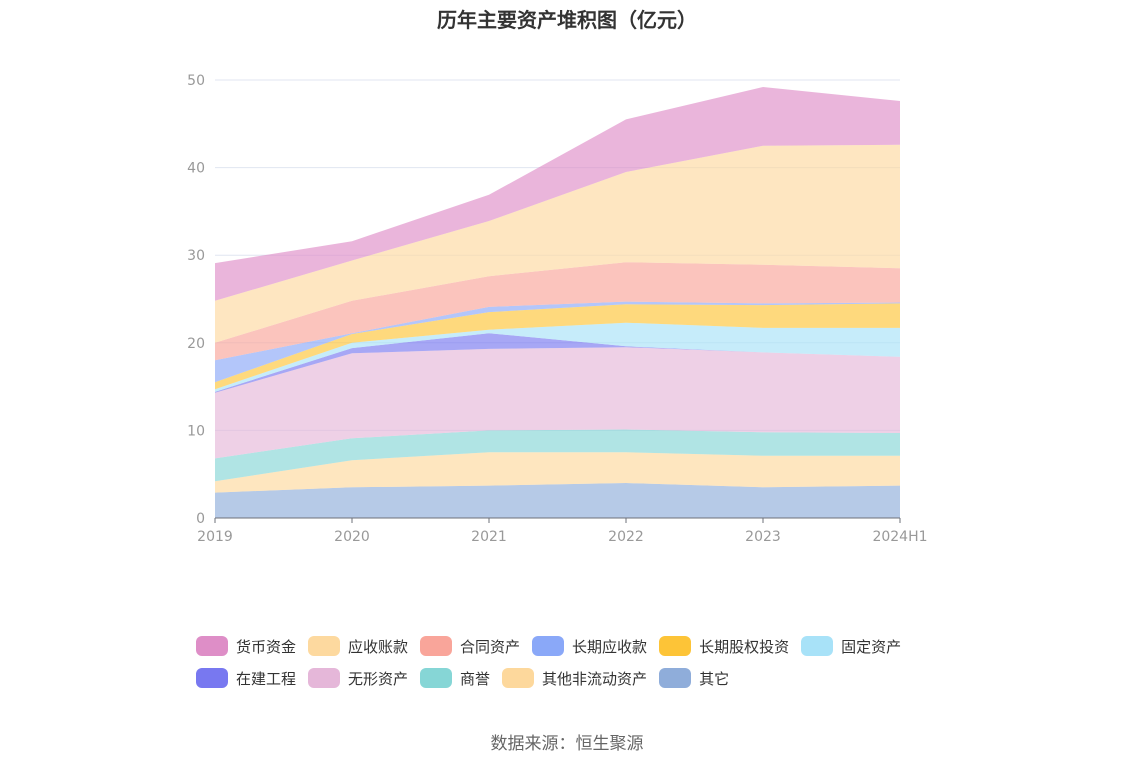 The height and width of the screenshot is (766, 1134). Describe the element at coordinates (626, 537) in the screenshot. I see `x-tick-label: 2022` at that location.